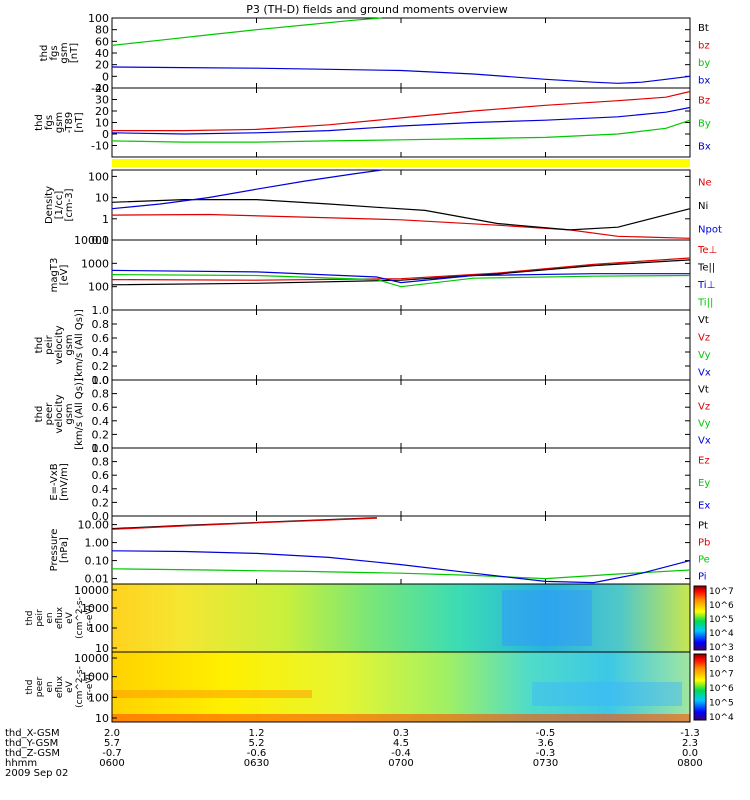 This screenshot has width=750, height=800. Describe the element at coordinates (257, 753) in the screenshot. I see `footer-value: -0.6` at that location.